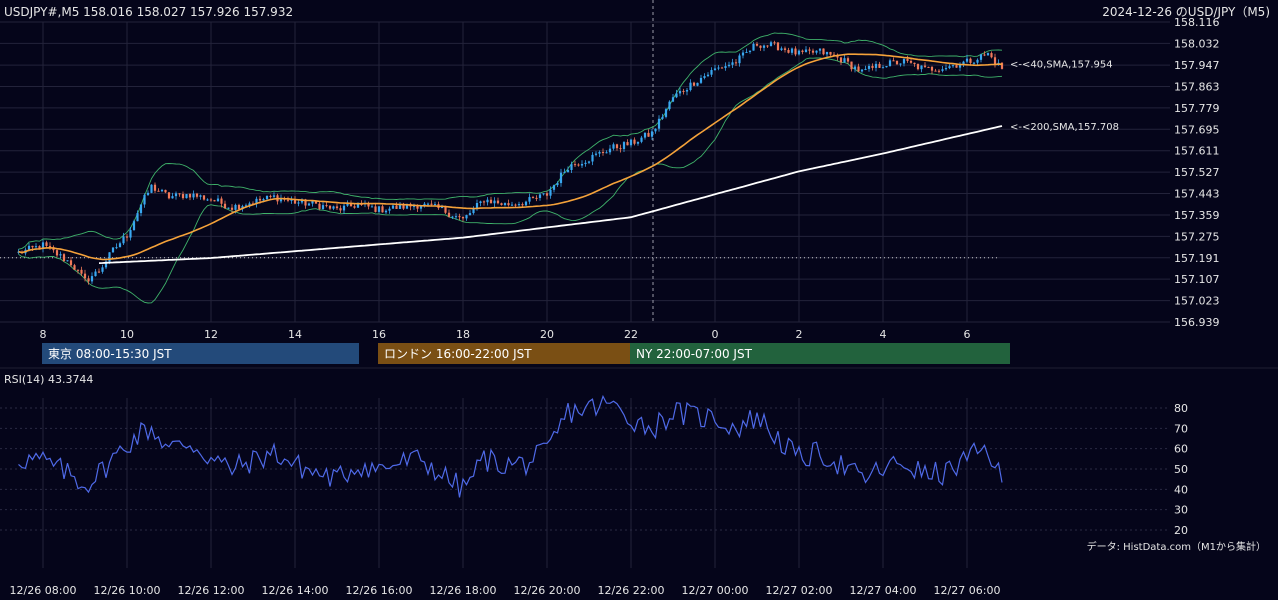 This screenshot has height=600, width=1278. I want to click on rsi-tick-label: 20, so click(1181, 530).